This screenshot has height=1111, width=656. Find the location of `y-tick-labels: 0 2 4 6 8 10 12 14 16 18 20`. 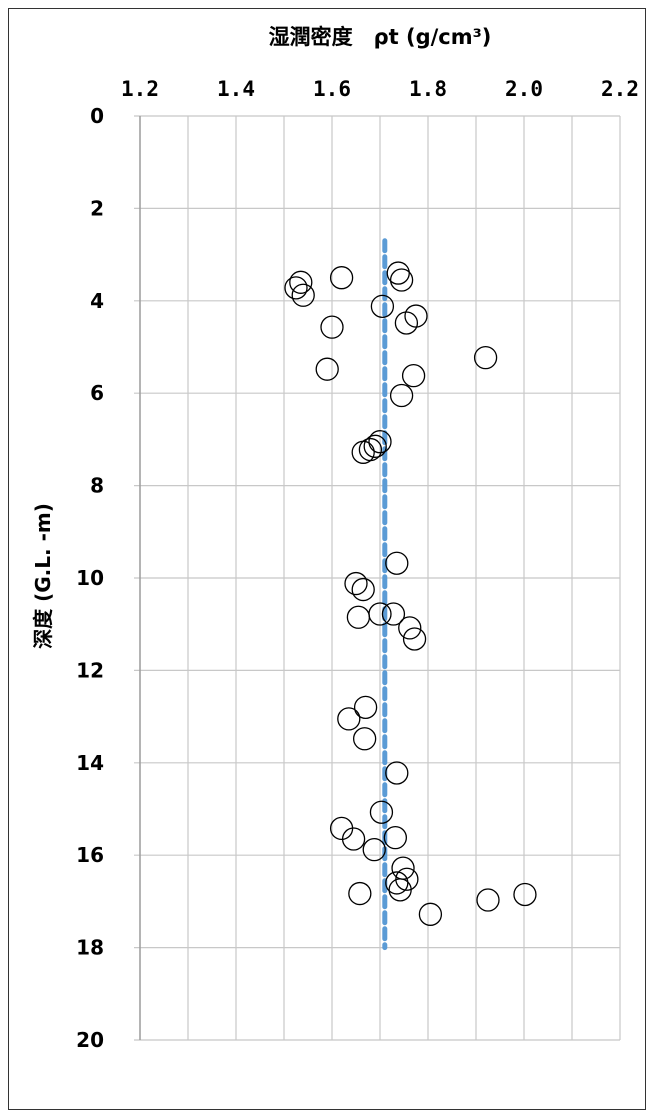

y-tick-labels: 0 2 4 6 8 10 12 14 16 18 20 is located at coordinates (90, 578).